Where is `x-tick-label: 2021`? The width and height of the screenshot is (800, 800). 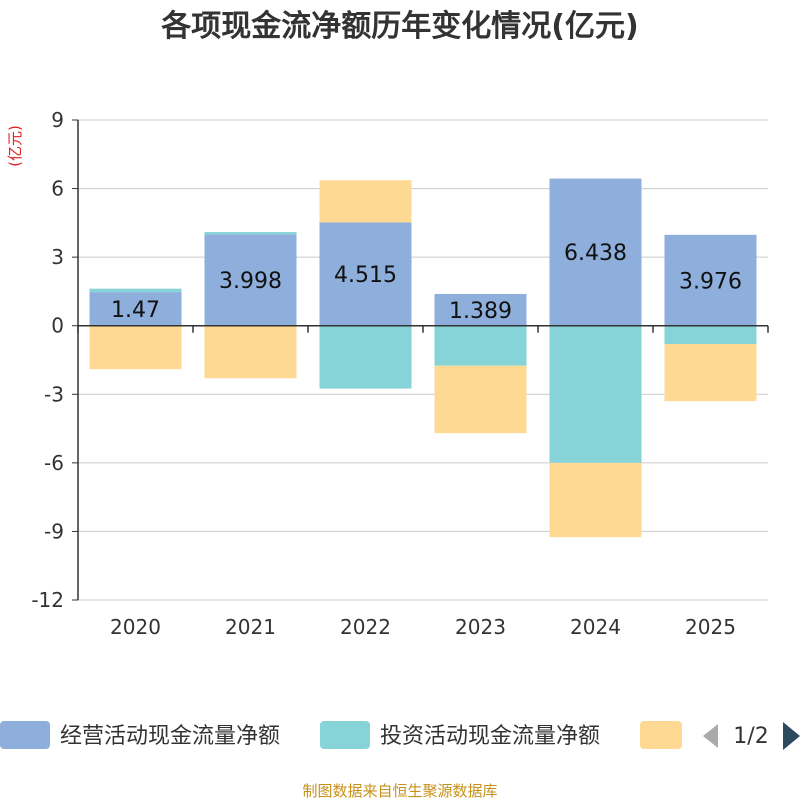
x-tick-label: 2021 is located at coordinates (250, 627).